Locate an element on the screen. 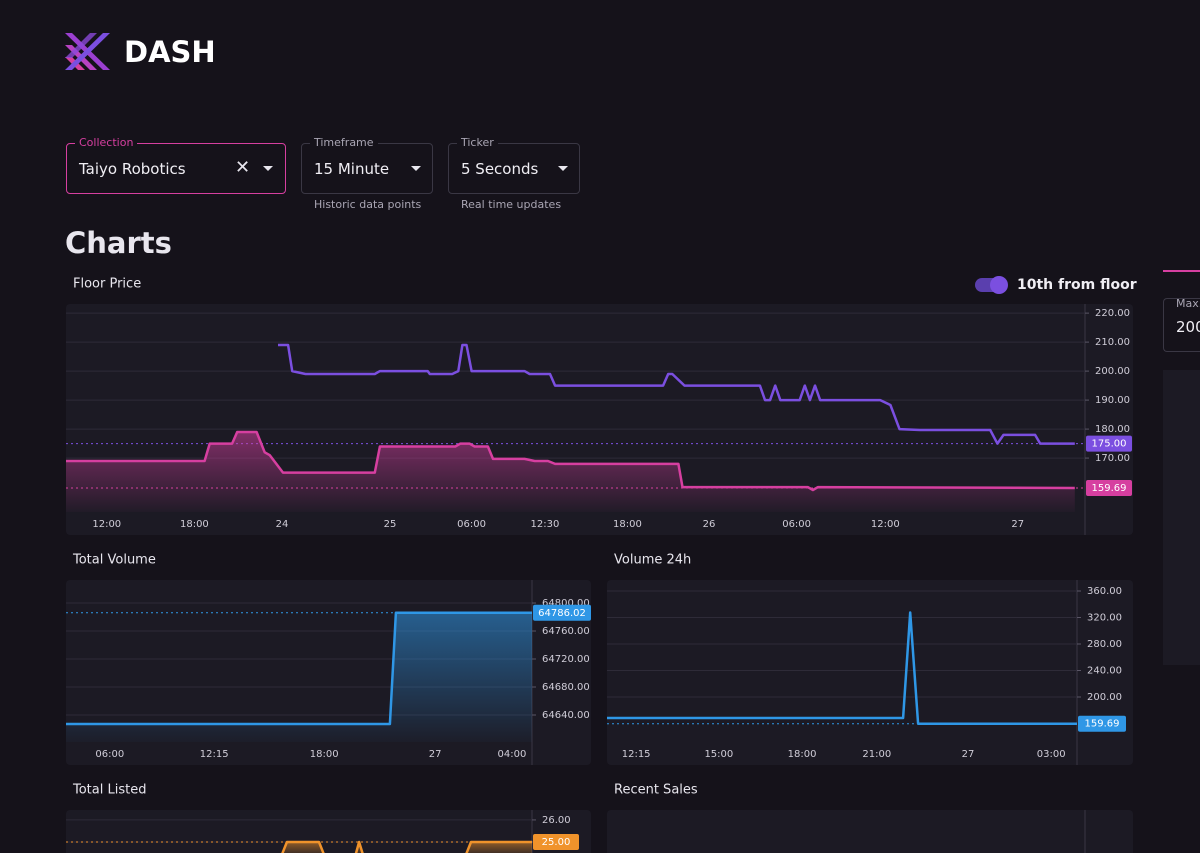  ticker-select: Ticker 5 Seconds is located at coordinates (514, 165).